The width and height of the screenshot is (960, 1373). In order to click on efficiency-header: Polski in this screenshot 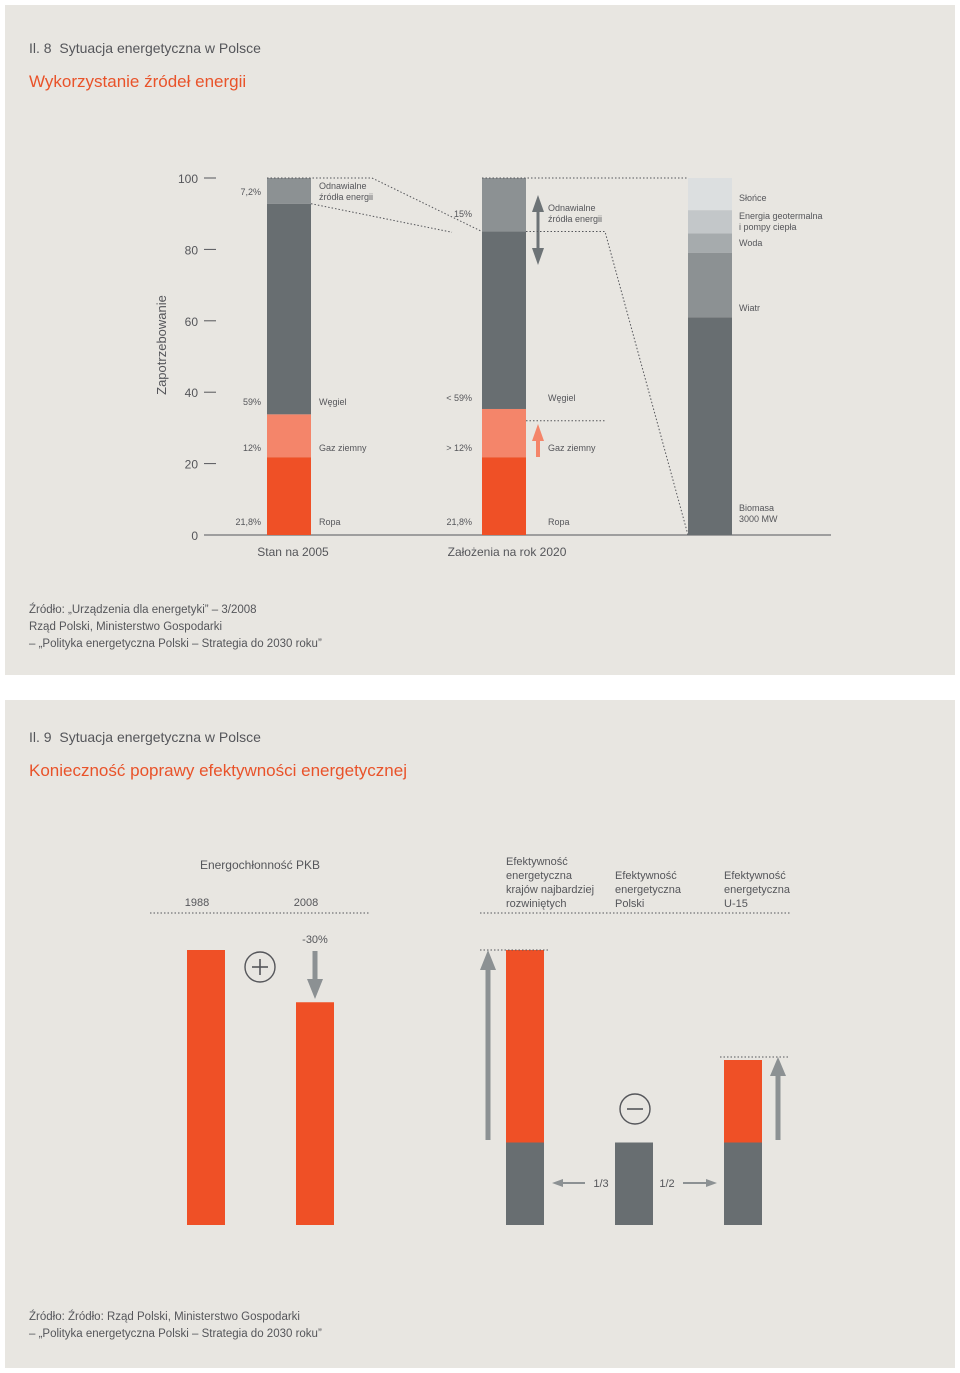, I will do `click(629, 904)`.